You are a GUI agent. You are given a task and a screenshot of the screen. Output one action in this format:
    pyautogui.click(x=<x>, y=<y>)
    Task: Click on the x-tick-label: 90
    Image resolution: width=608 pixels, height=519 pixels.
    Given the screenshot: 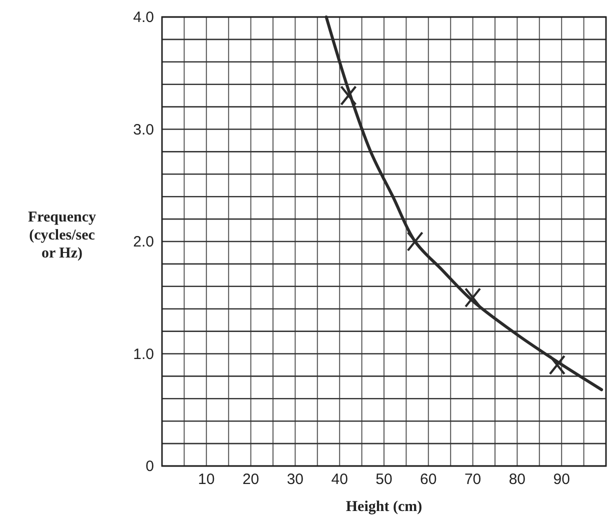 What is the action you would take?
    pyautogui.click(x=561, y=479)
    